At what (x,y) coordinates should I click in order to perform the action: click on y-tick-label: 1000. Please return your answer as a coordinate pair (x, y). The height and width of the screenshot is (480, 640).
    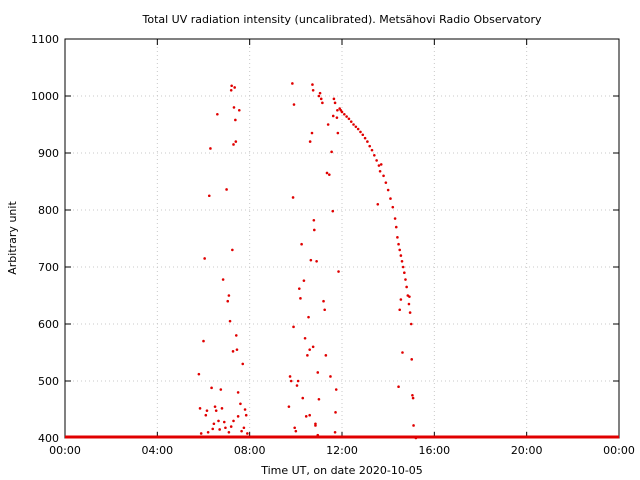
    Looking at the image, I should click on (45, 96).